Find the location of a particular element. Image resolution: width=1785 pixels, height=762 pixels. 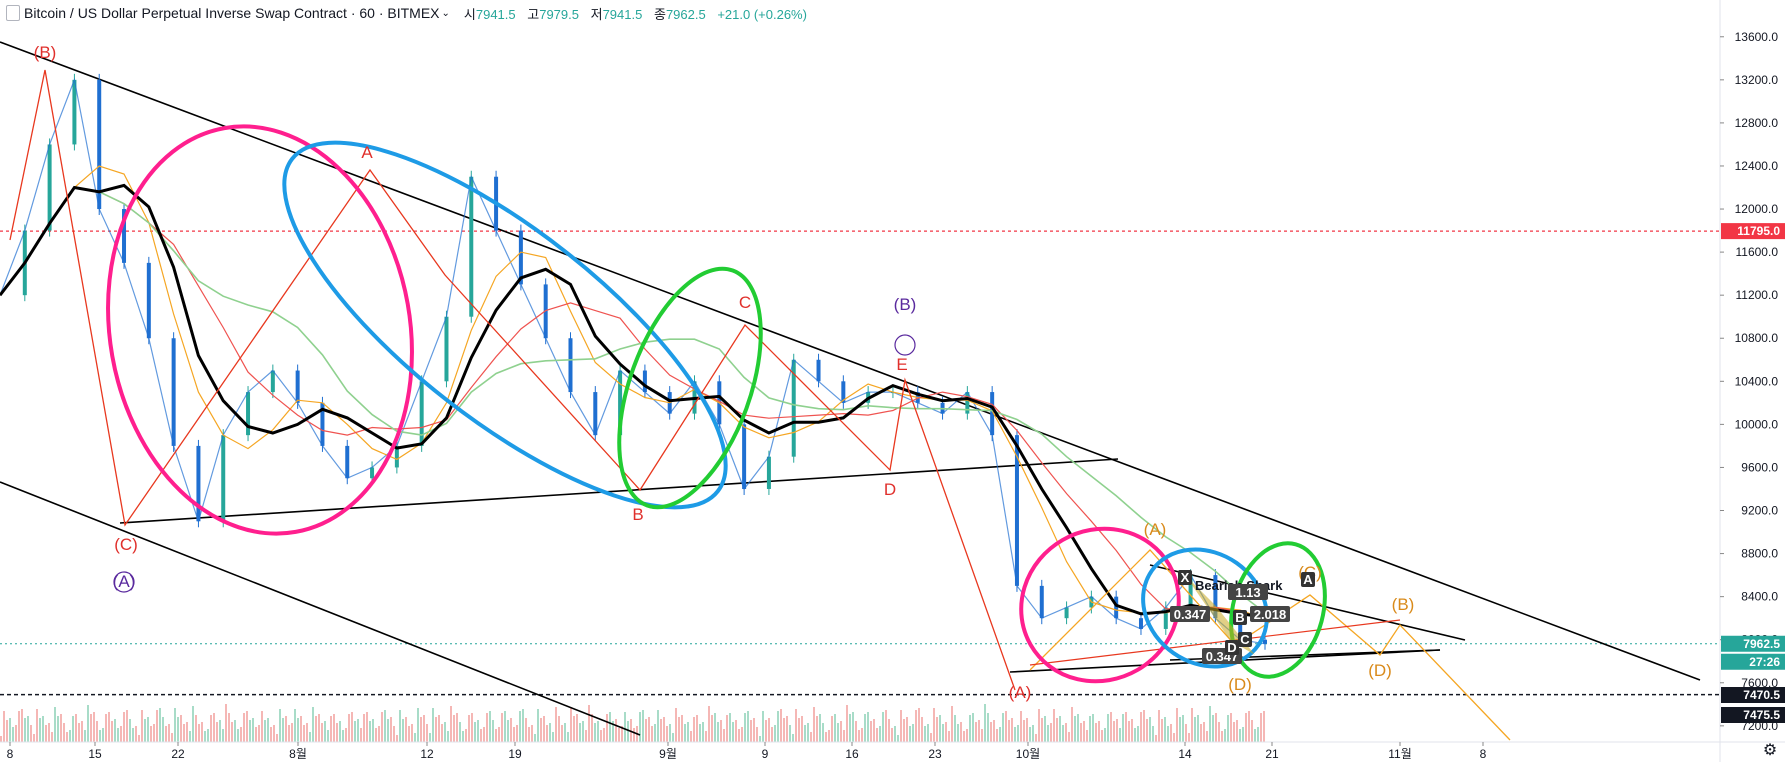

ratio-label: 2.018 is located at coordinates (1270, 614).